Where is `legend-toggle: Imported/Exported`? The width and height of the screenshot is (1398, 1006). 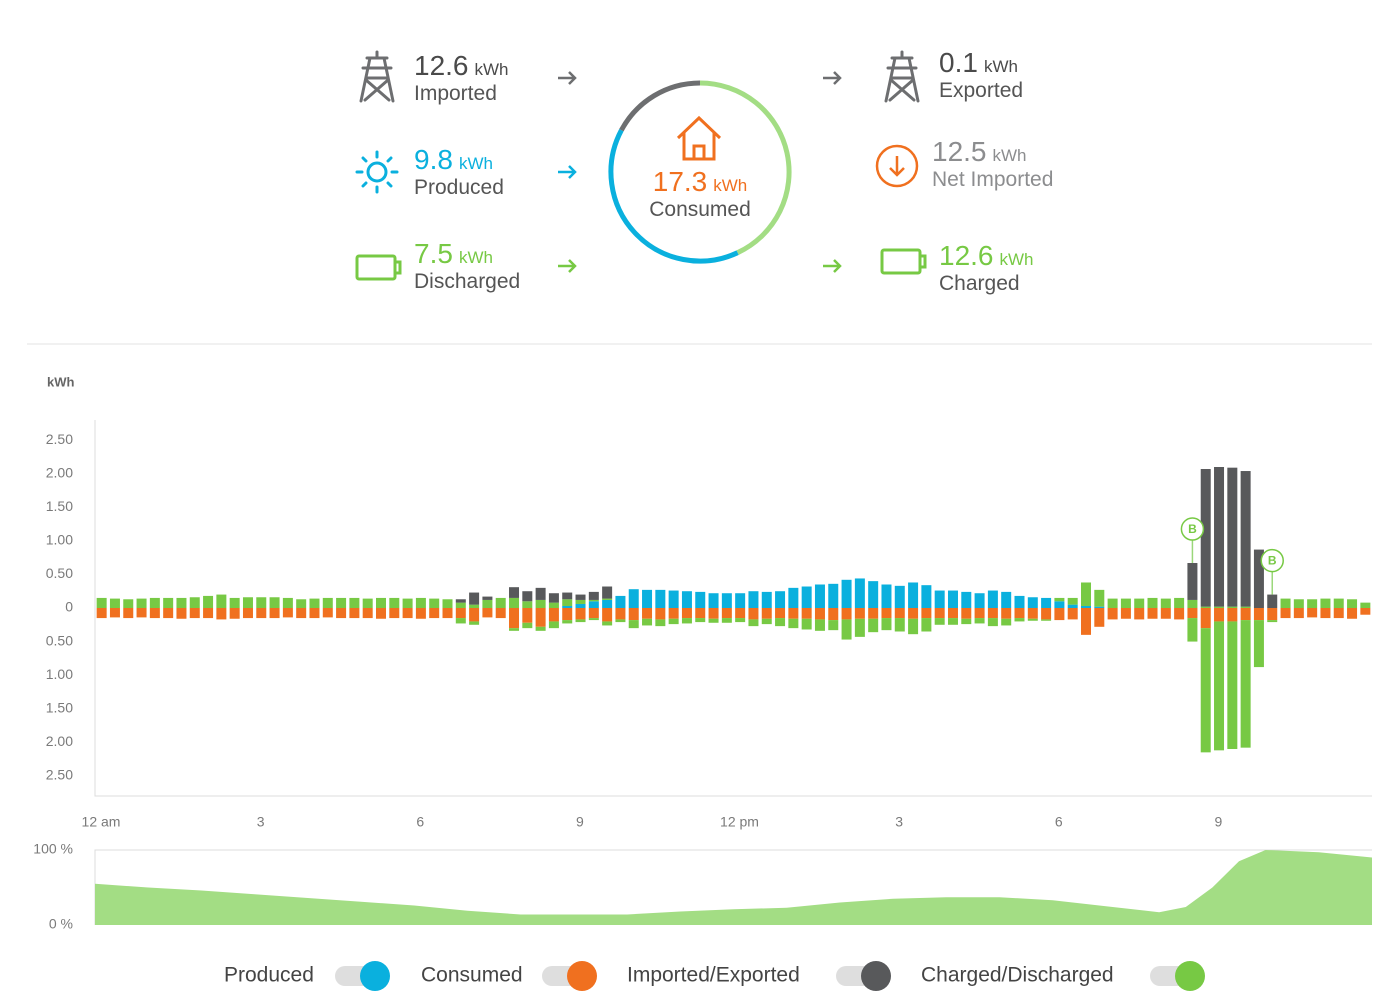 legend-toggle: Imported/Exported is located at coordinates (759, 976).